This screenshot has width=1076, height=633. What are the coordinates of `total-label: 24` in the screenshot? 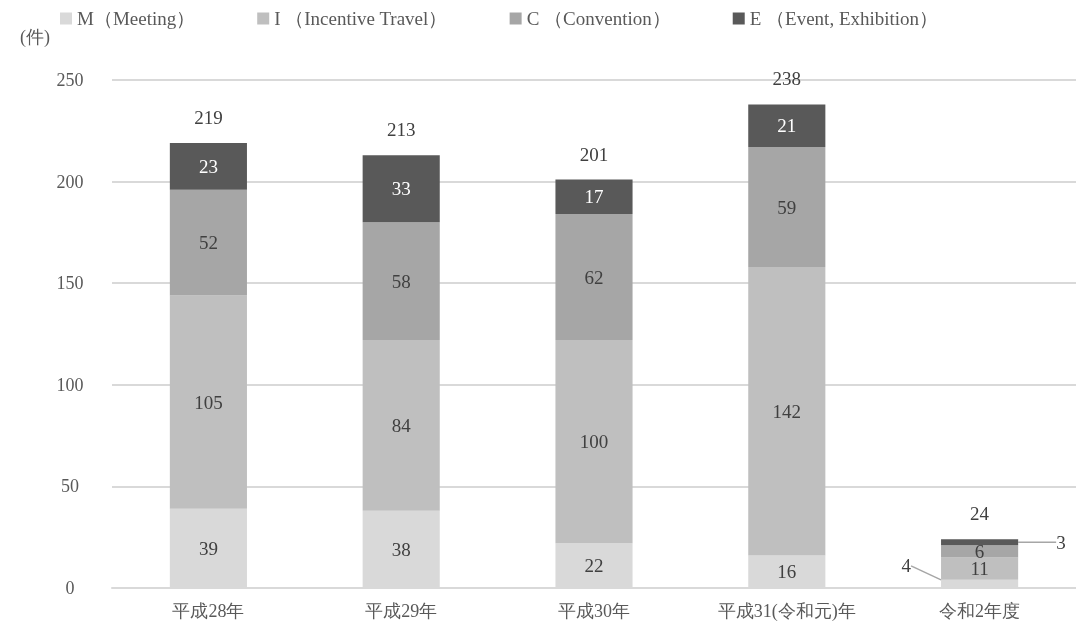 It's located at (980, 514).